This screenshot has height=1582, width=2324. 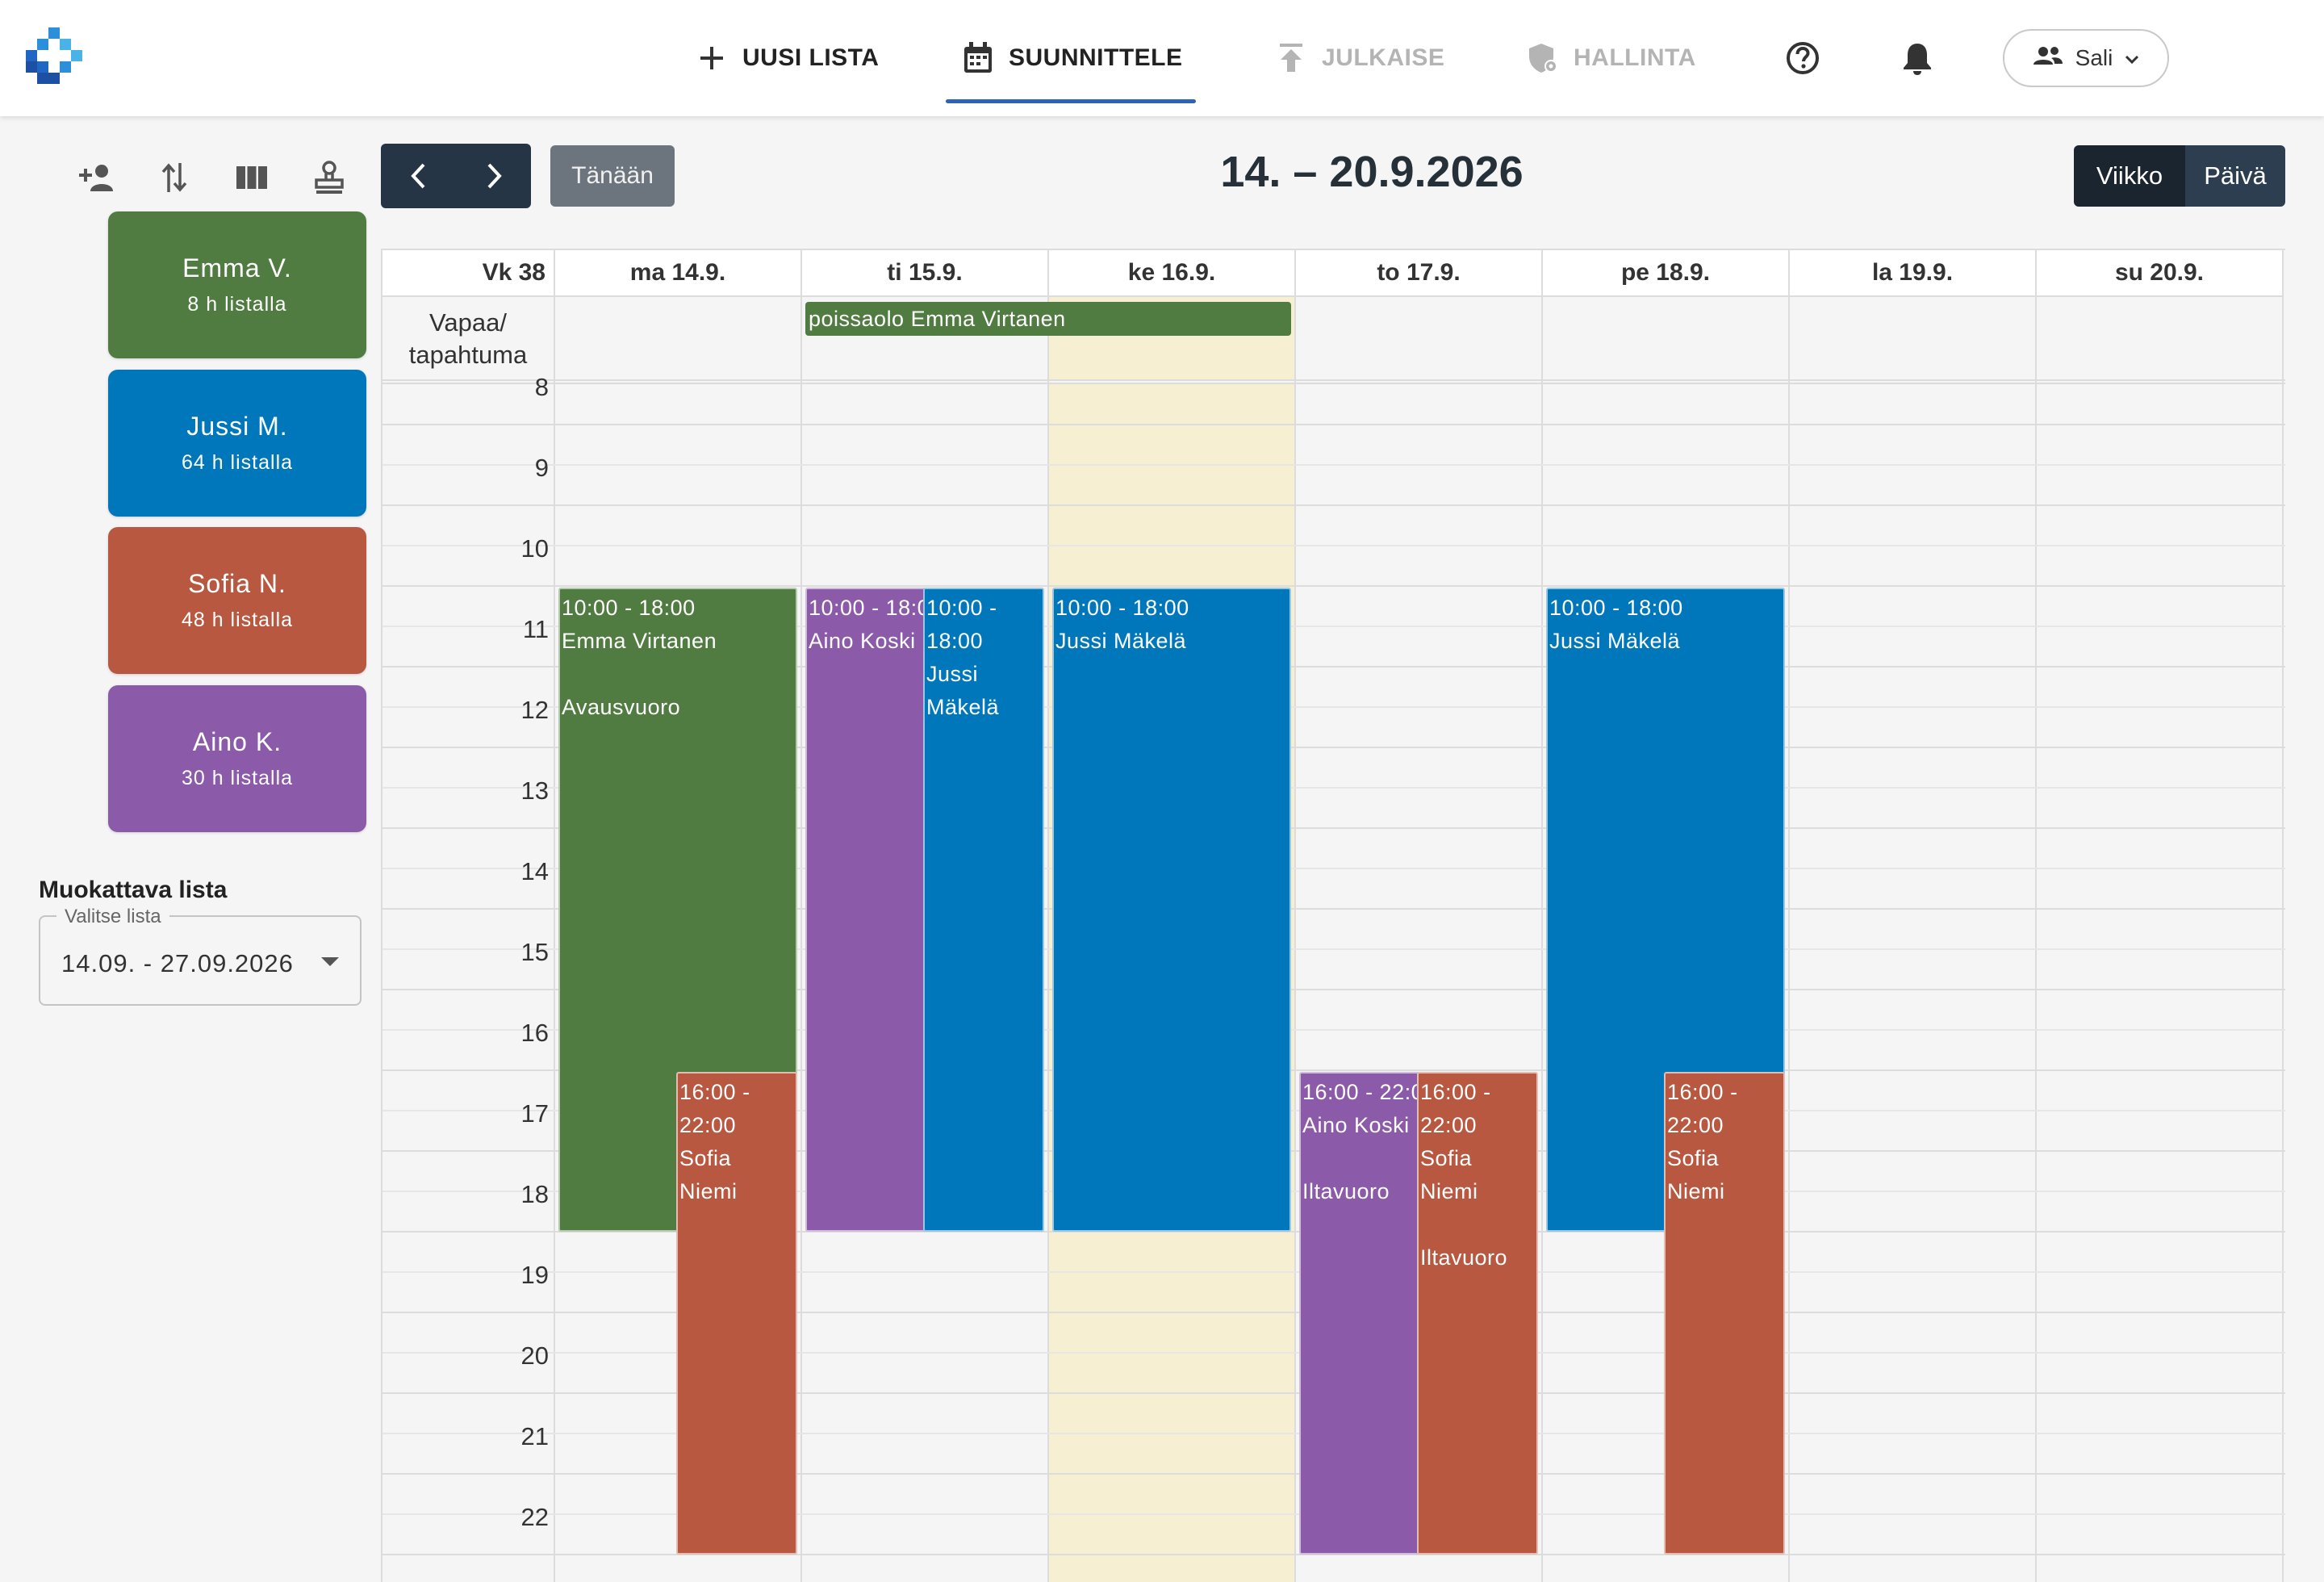 I want to click on shift-text: Jussi Mäkelä, so click(x=1121, y=641).